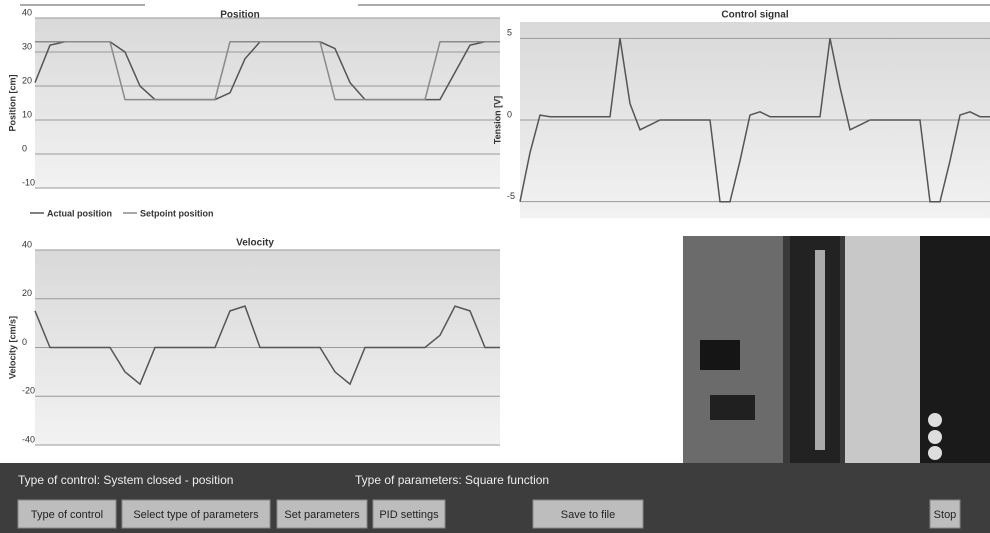  What do you see at coordinates (509, 33) in the screenshot?
I see `y-tick-label: 5` at bounding box center [509, 33].